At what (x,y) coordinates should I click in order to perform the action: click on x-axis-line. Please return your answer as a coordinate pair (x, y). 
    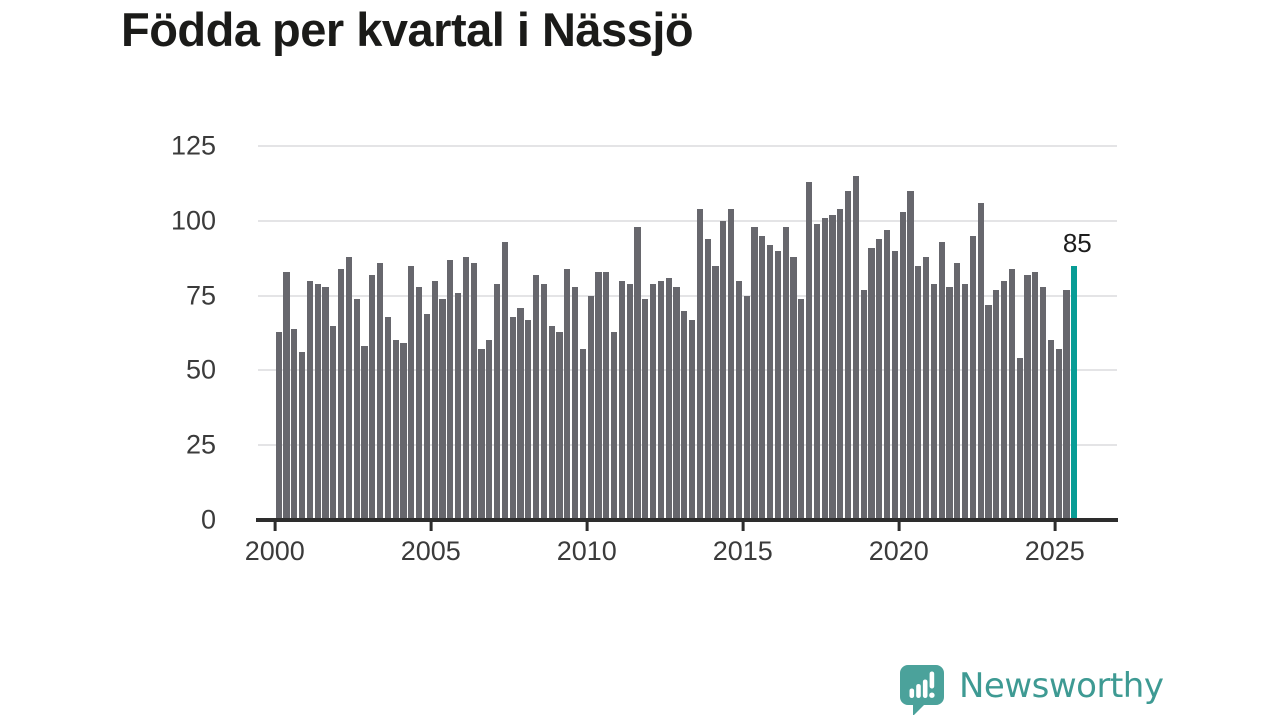
    Looking at the image, I should click on (687, 520).